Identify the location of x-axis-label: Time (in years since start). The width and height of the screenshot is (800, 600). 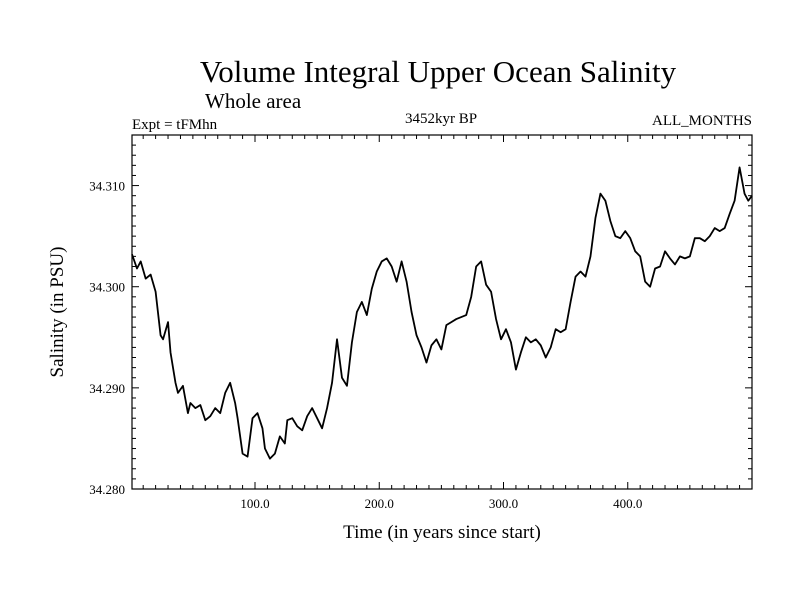
(442, 532).